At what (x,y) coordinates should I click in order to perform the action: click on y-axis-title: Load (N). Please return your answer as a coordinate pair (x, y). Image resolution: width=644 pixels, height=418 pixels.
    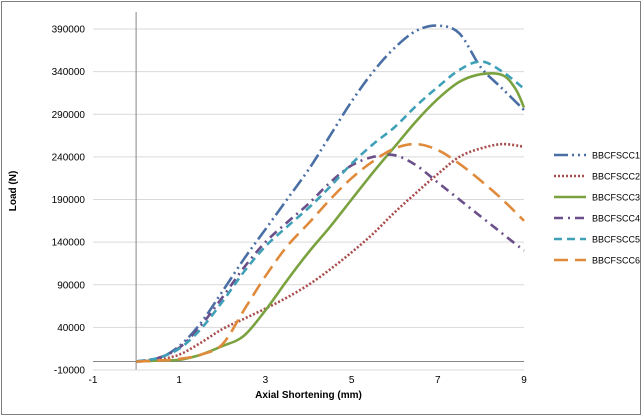
    Looking at the image, I should click on (13, 191).